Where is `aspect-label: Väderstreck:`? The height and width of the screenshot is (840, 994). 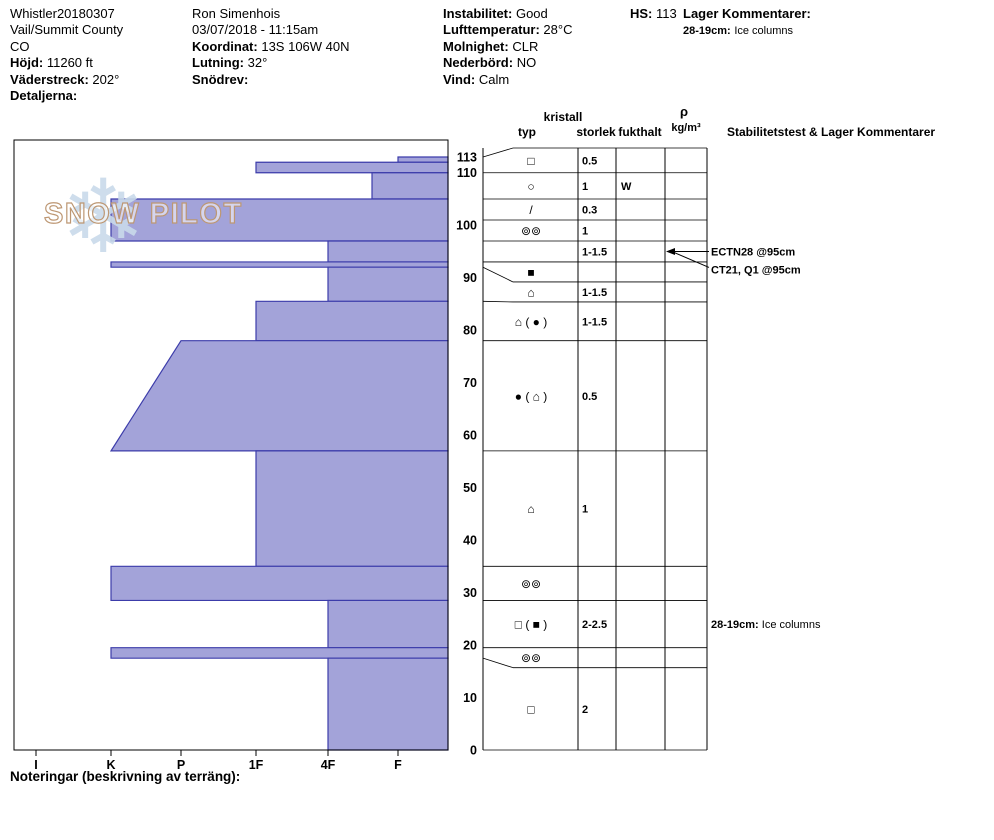
aspect-label: Väderstreck: is located at coordinates (49, 79).